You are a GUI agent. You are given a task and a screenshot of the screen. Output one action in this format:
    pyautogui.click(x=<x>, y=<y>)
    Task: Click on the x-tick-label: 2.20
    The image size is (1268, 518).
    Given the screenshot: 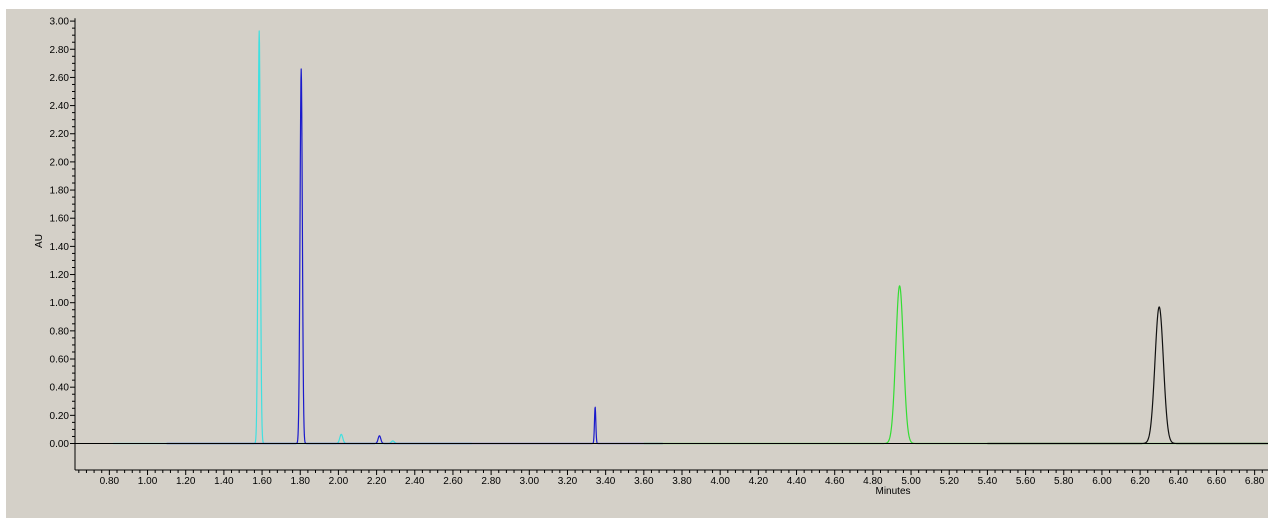 What is the action you would take?
    pyautogui.click(x=377, y=481)
    